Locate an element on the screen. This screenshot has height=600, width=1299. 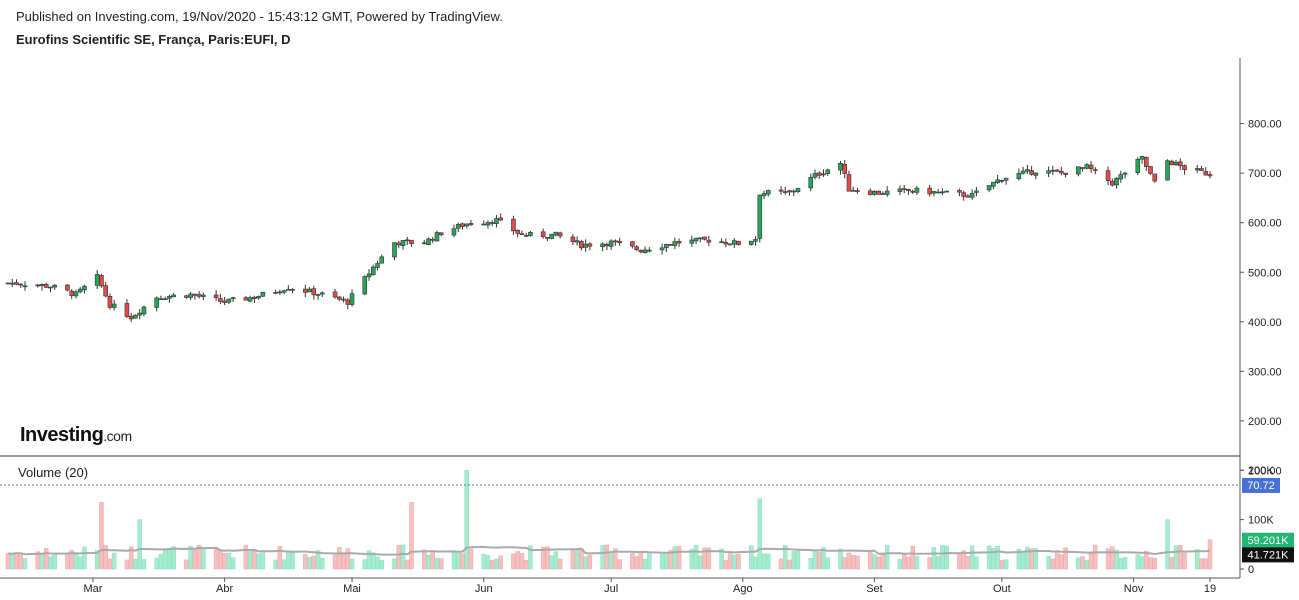
time-tick-label: Nov is located at coordinates (1134, 589).